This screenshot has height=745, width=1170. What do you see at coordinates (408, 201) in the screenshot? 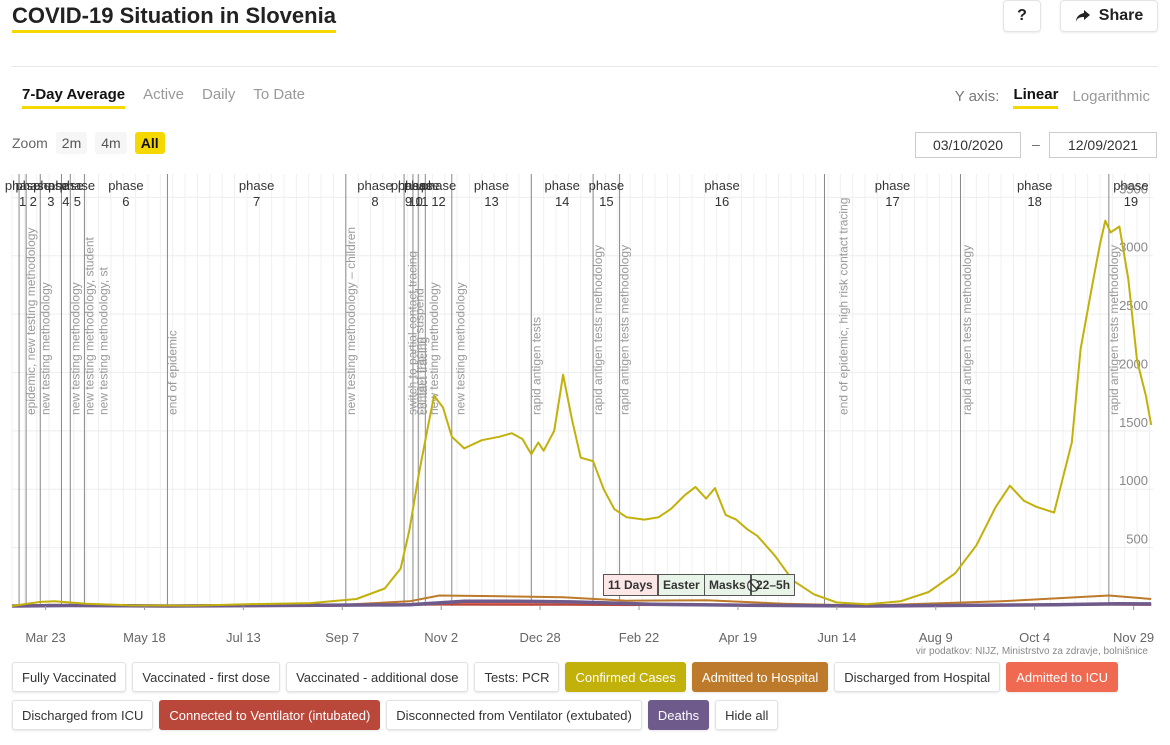
I see `phase-number-label: 9` at bounding box center [408, 201].